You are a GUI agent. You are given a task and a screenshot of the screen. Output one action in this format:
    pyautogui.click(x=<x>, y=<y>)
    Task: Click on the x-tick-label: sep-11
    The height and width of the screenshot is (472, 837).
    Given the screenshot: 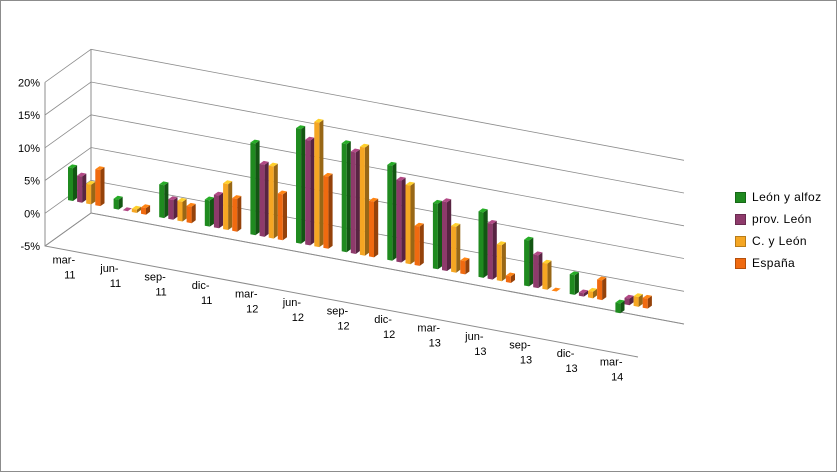 What is the action you would take?
    pyautogui.click(x=155, y=284)
    